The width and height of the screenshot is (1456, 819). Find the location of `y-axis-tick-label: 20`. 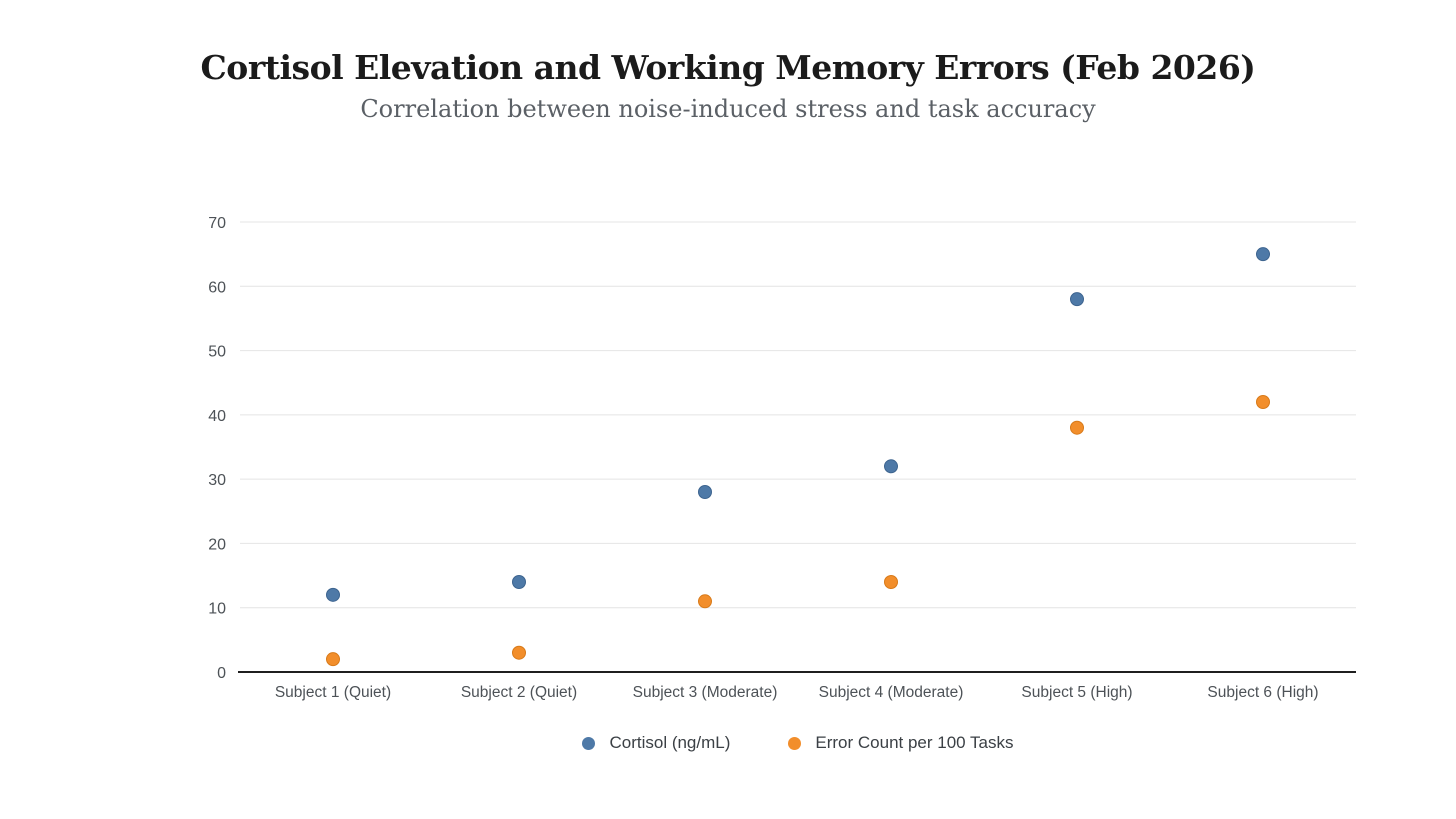

y-axis-tick-label: 20 is located at coordinates (217, 544).